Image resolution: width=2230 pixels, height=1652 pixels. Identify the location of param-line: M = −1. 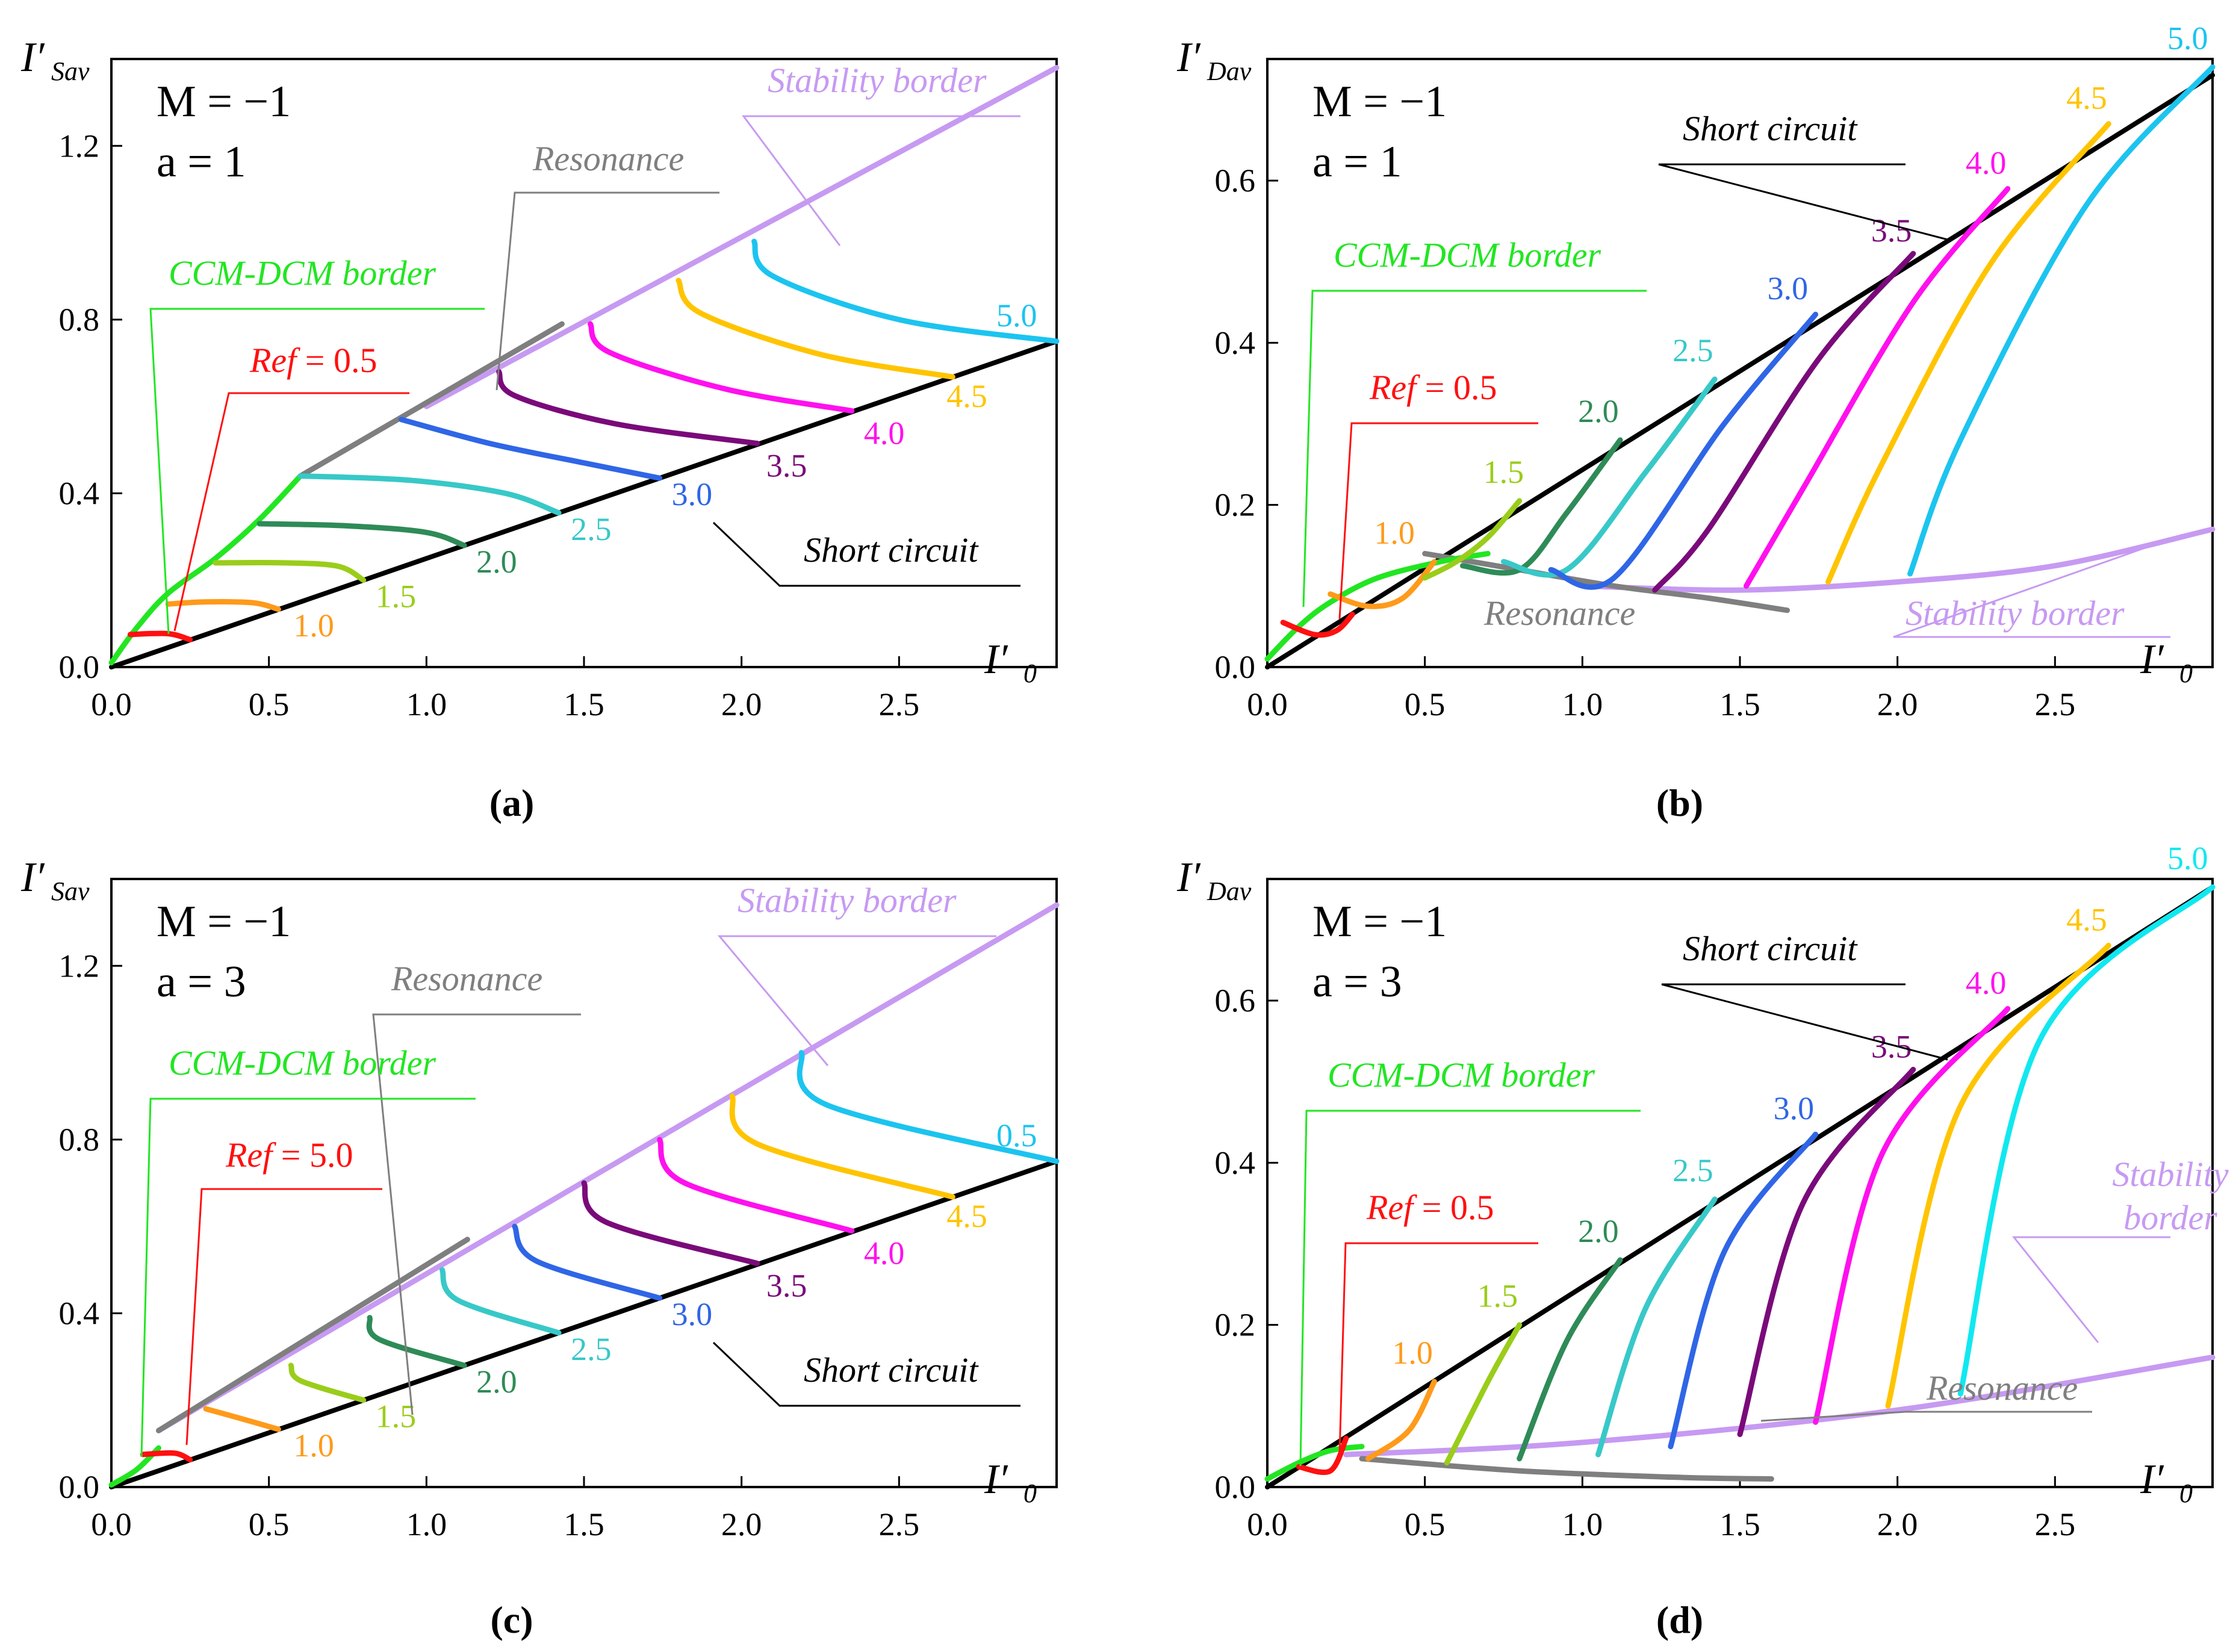
(224, 921).